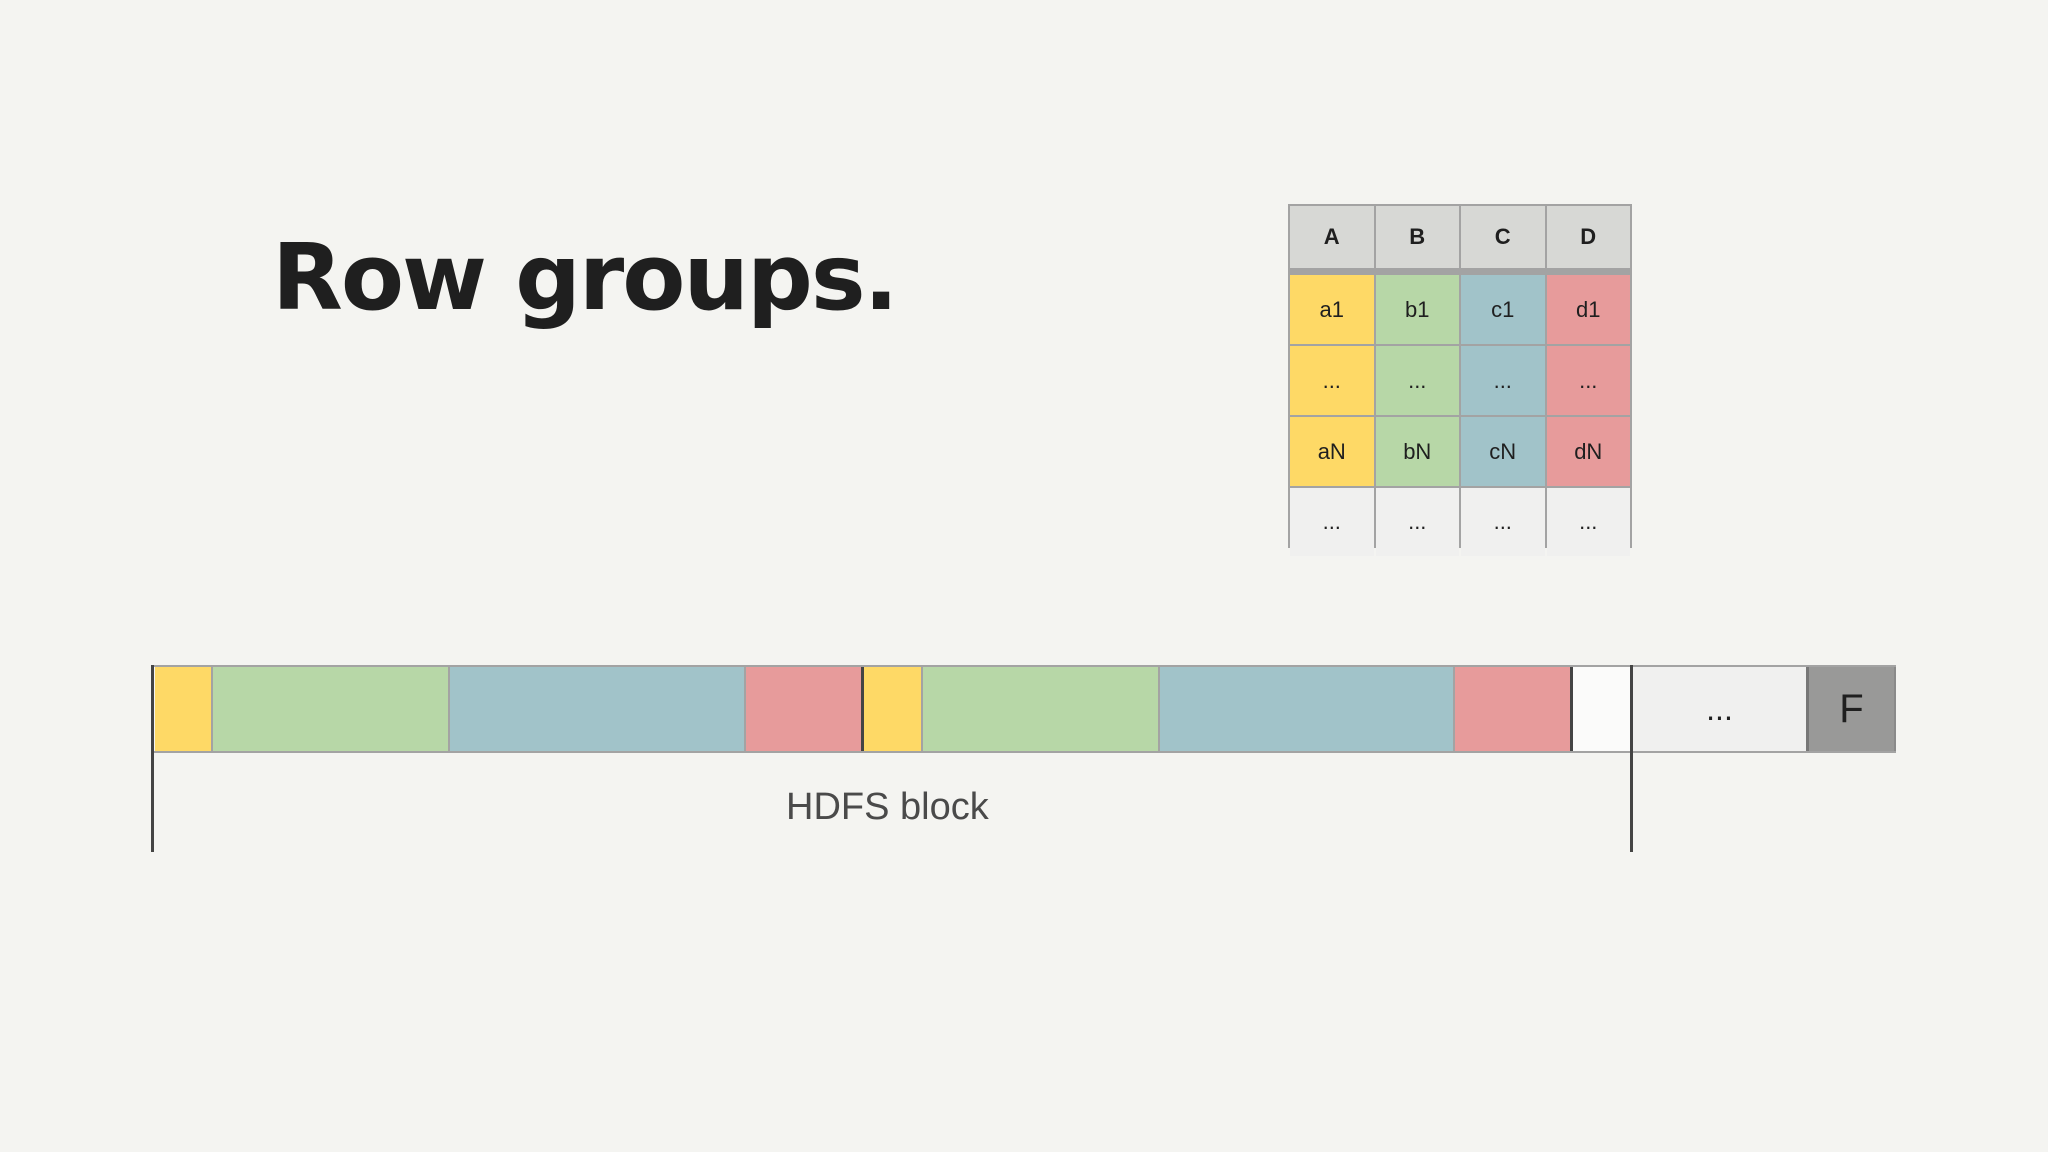  What do you see at coordinates (1588, 451) in the screenshot?
I see `cell-dN: dN` at bounding box center [1588, 451].